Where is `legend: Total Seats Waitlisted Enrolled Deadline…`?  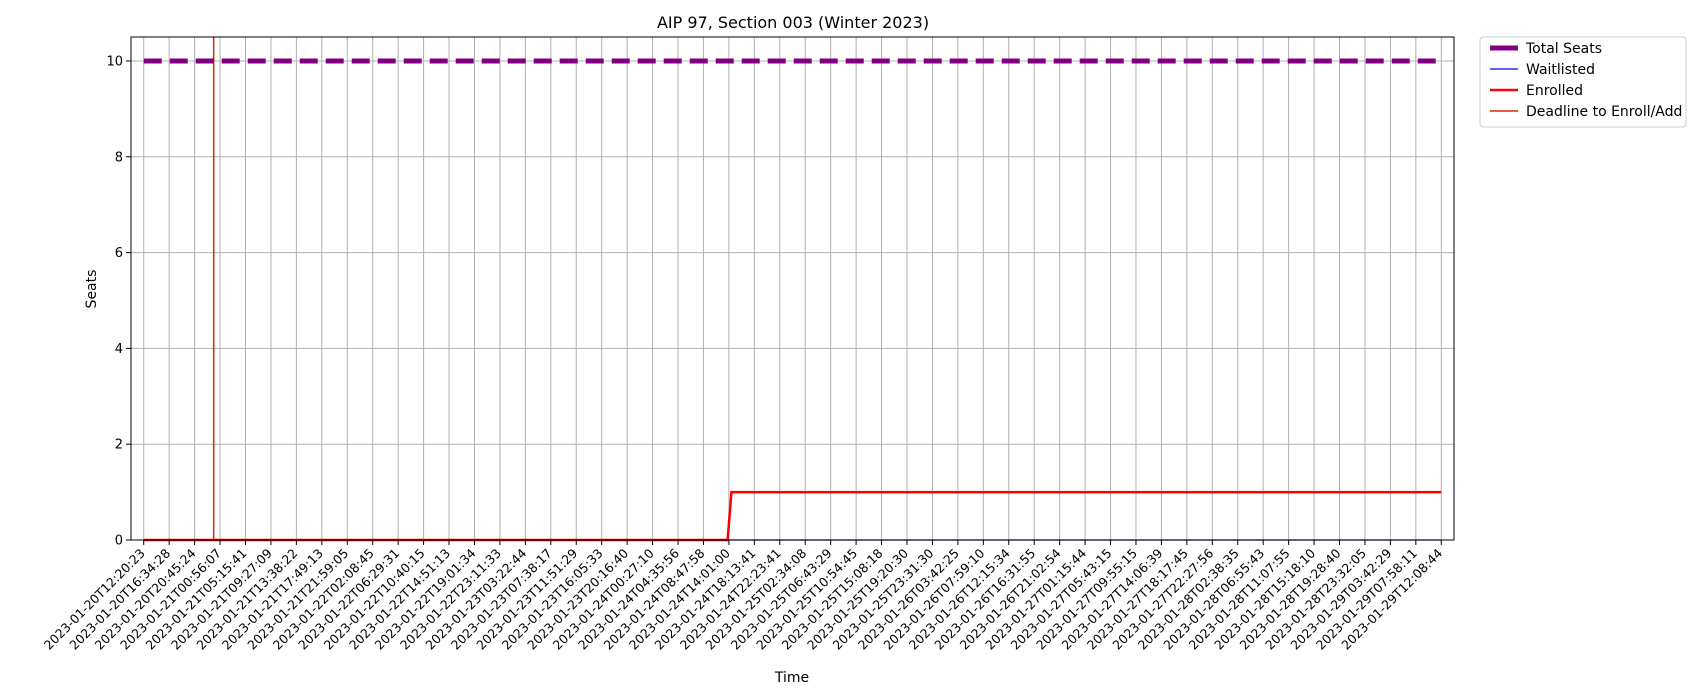
legend: Total Seats Waitlisted Enrolled Deadline… is located at coordinates (1583, 82).